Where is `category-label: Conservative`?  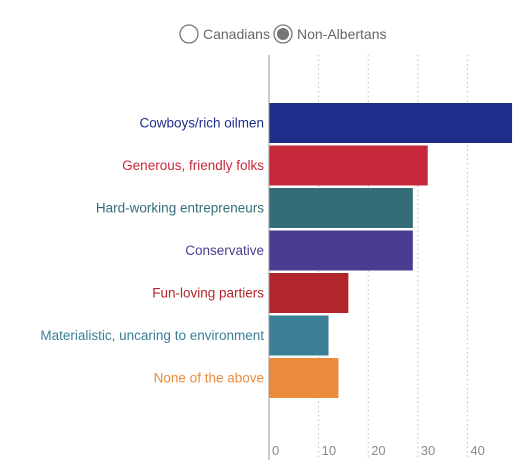
category-label: Conservative is located at coordinates (224, 250).